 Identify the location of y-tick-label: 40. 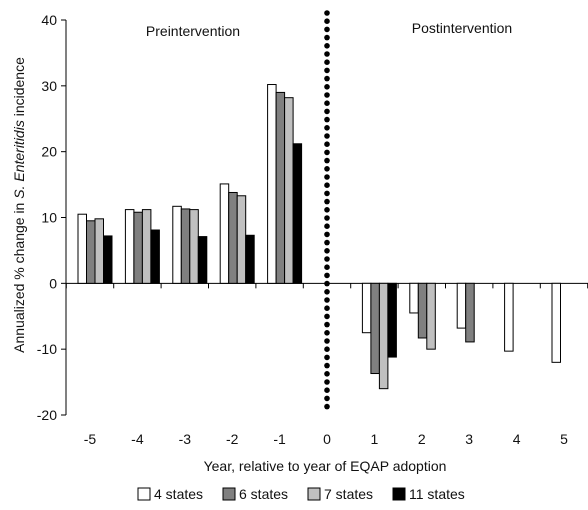
(49, 20).